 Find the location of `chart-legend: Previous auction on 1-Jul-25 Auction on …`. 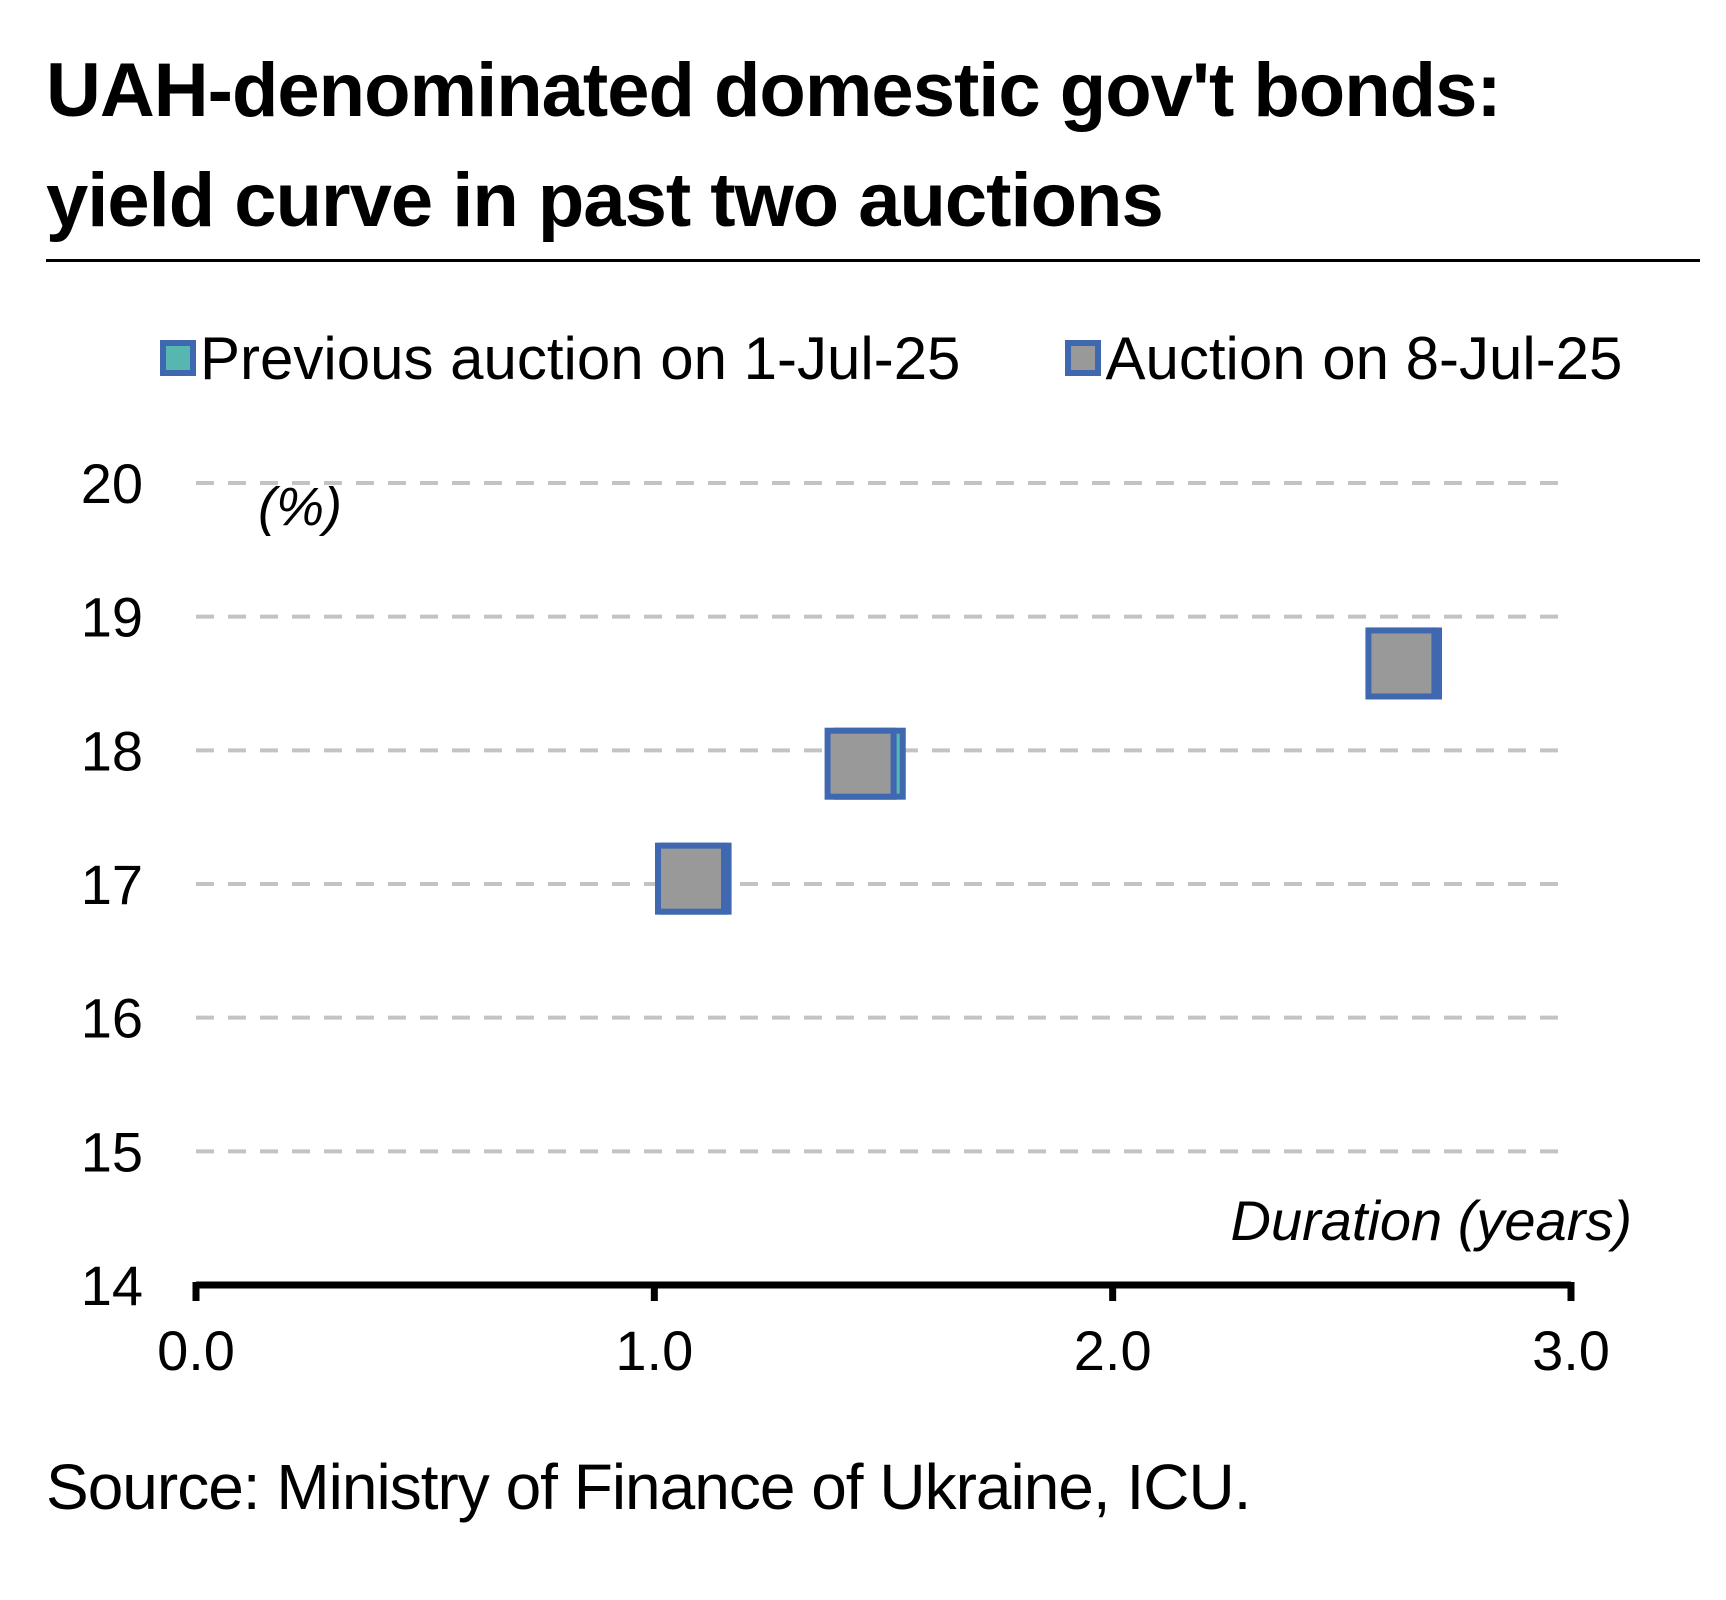

chart-legend: Previous auction on 1-Jul-25 Auction on … is located at coordinates (943, 358).